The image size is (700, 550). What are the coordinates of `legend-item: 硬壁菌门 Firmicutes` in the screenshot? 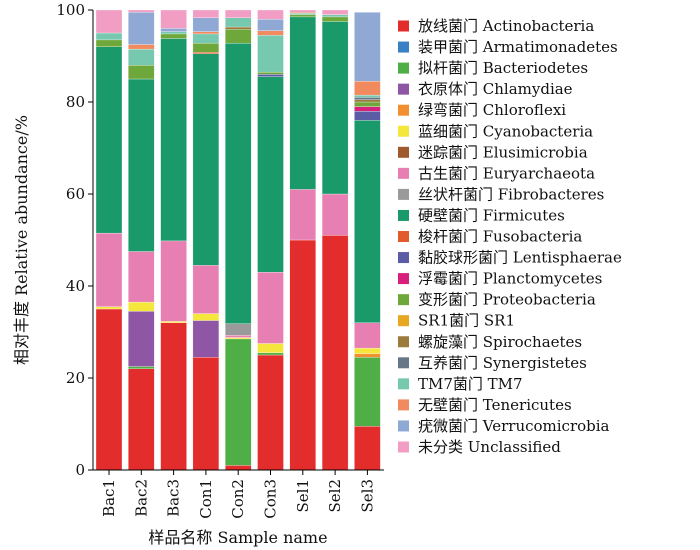 It's located at (481, 215).